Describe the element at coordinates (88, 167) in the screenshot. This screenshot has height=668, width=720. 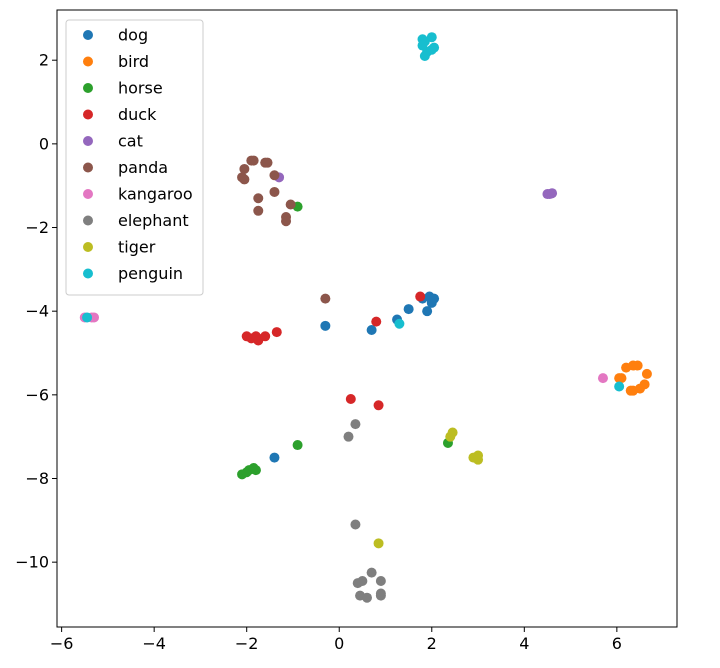
I see `legend-marker-panda` at that location.